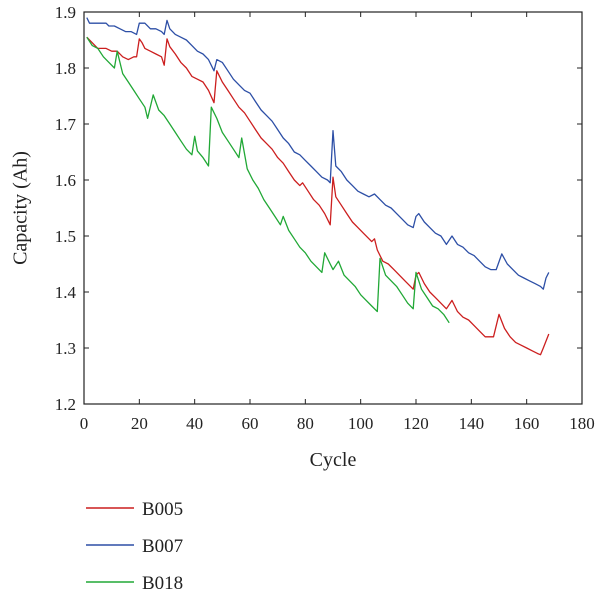 This screenshot has height=594, width=600. I want to click on legend-label-b007: B007, so click(162, 546).